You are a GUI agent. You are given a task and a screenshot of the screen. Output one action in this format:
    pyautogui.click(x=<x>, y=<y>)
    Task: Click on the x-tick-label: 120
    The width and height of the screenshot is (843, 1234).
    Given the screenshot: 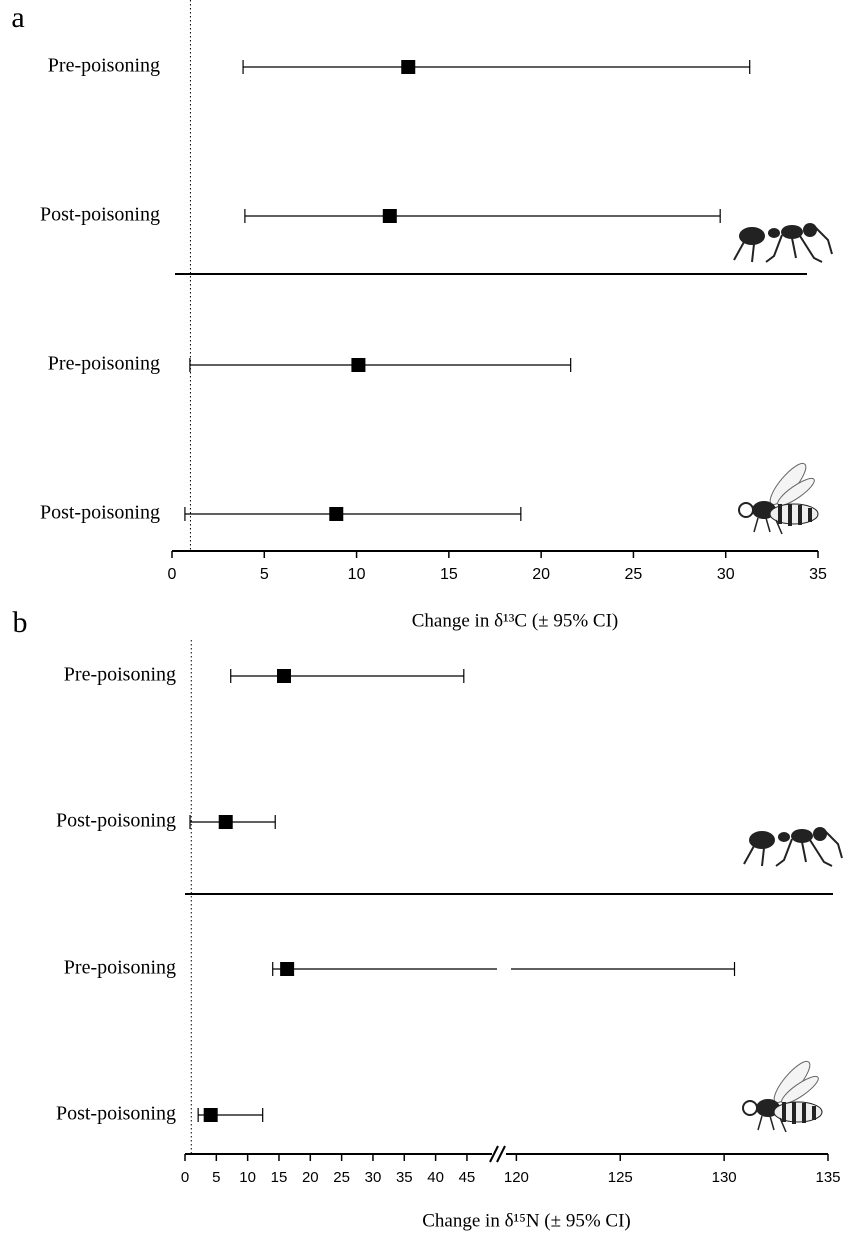 What is the action you would take?
    pyautogui.click(x=516, y=1177)
    